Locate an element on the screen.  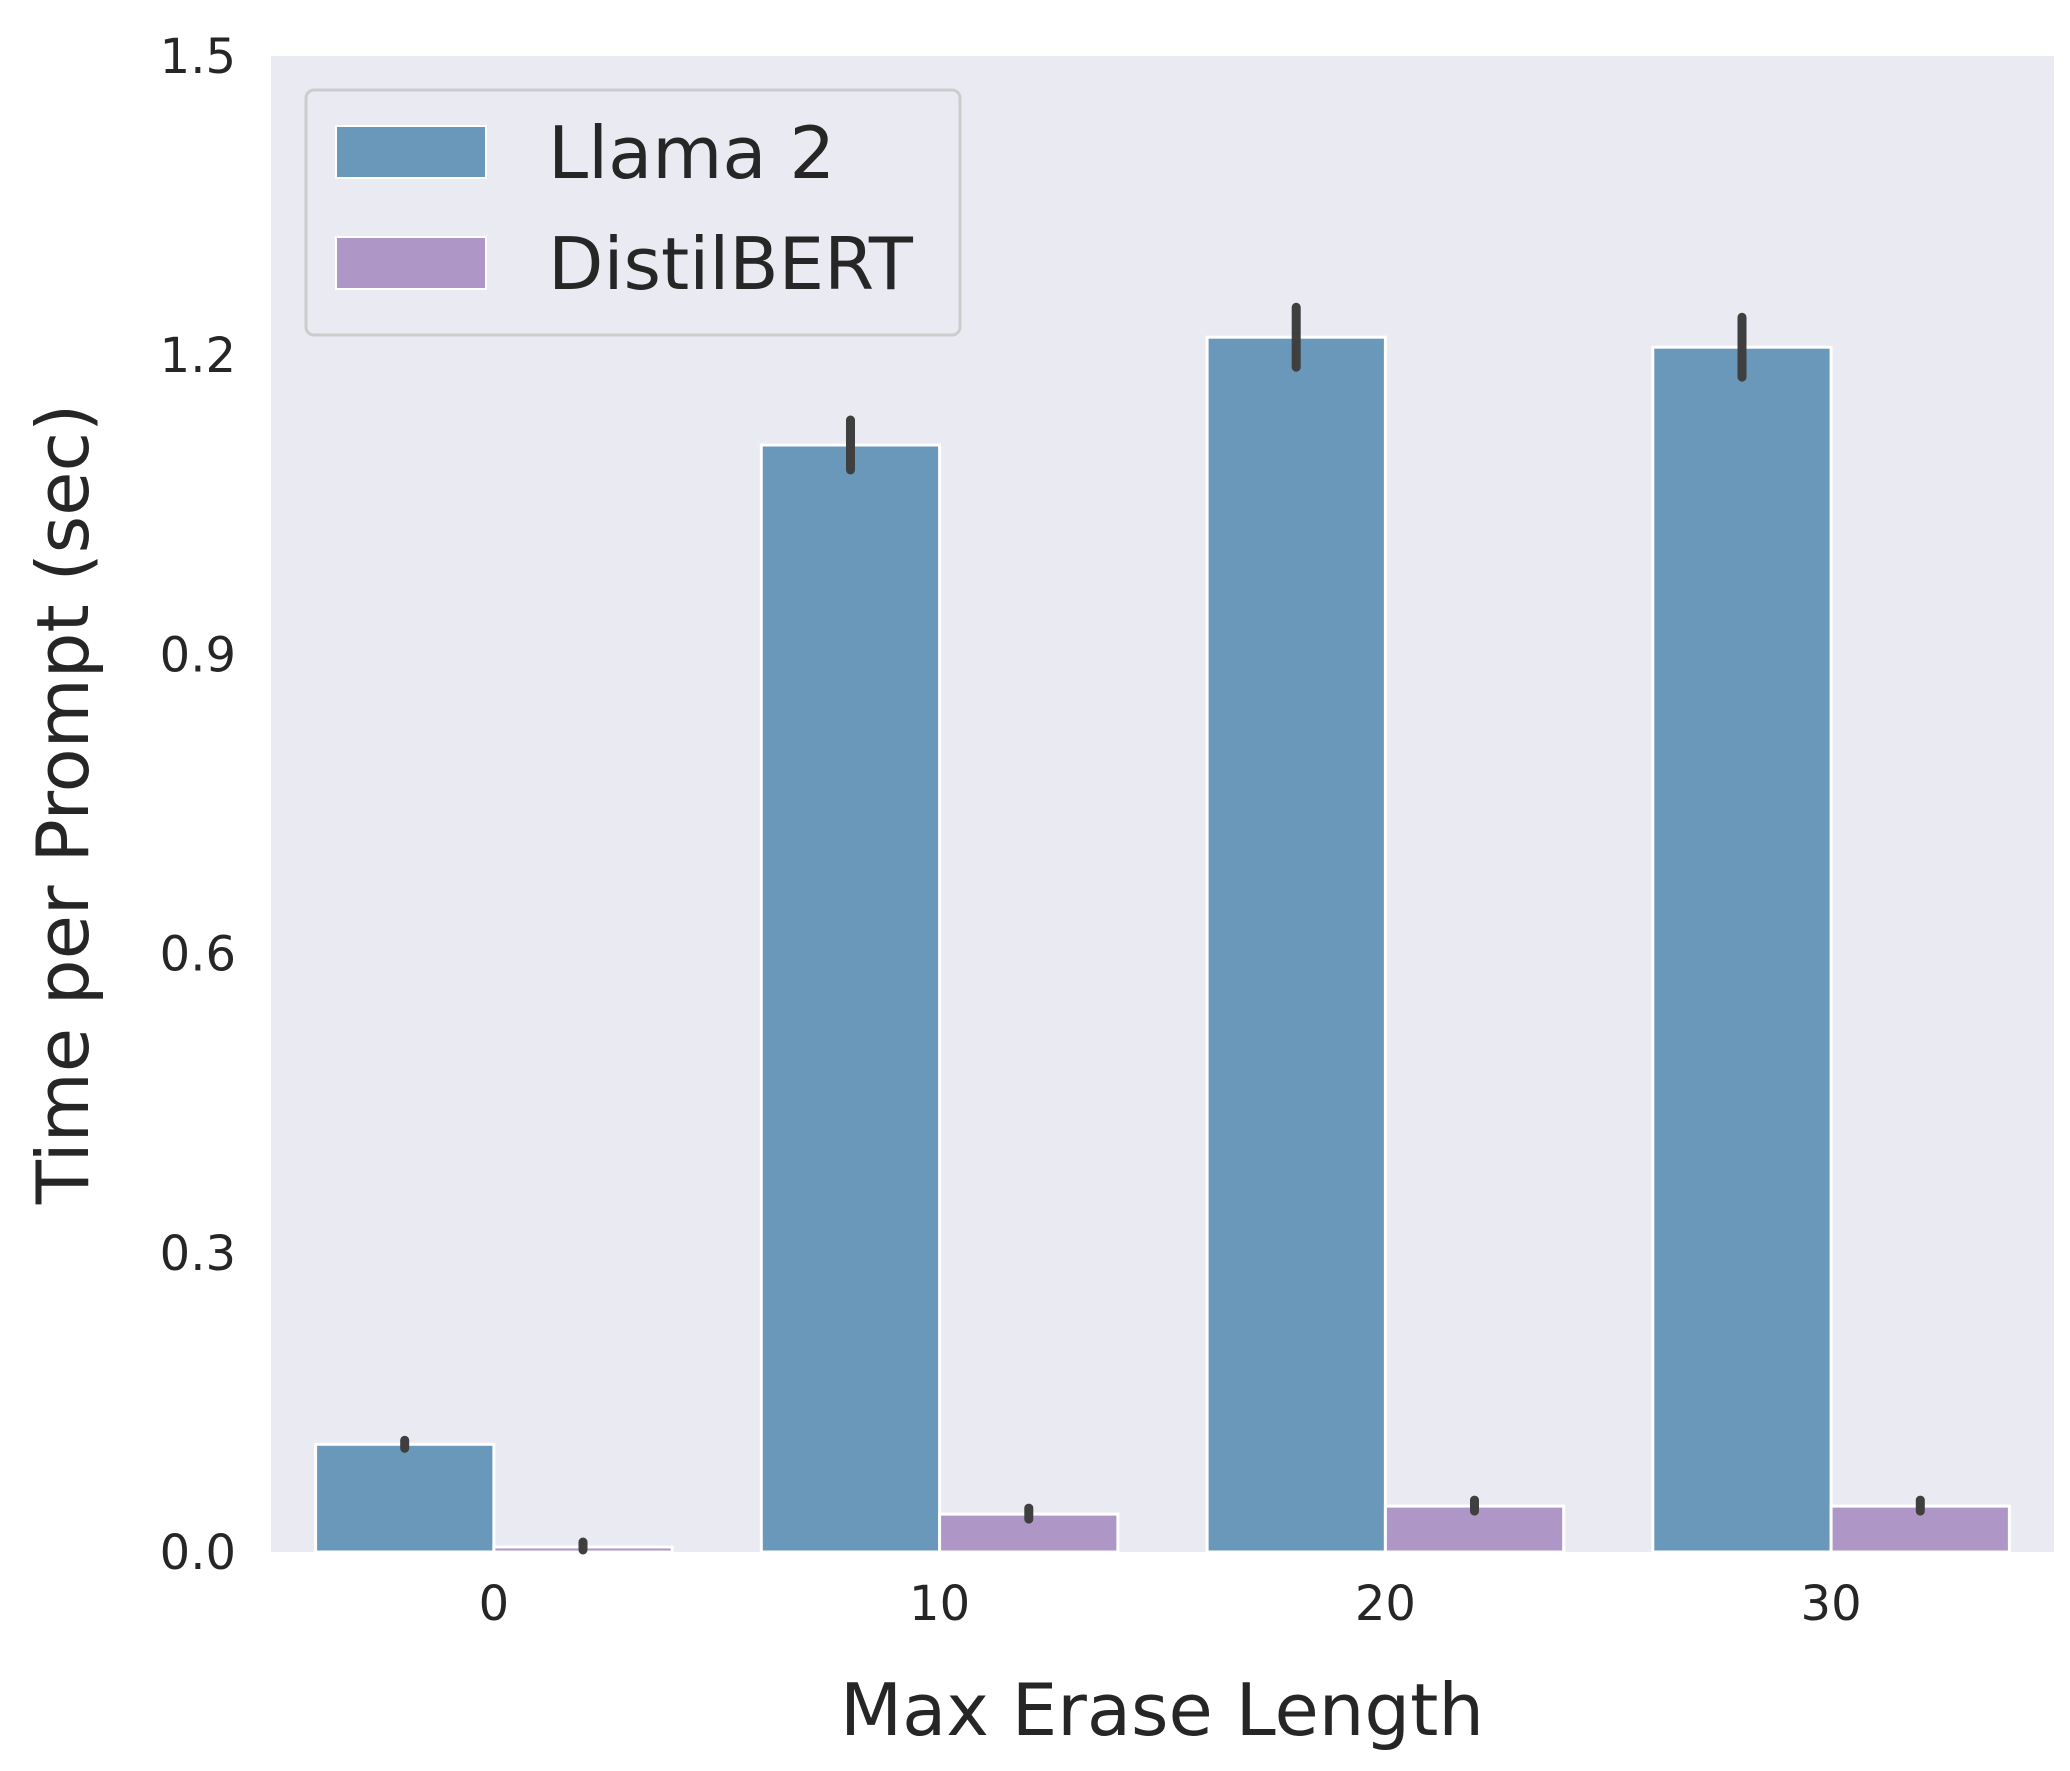
legend-swatch-distilbert is located at coordinates (411, 263).